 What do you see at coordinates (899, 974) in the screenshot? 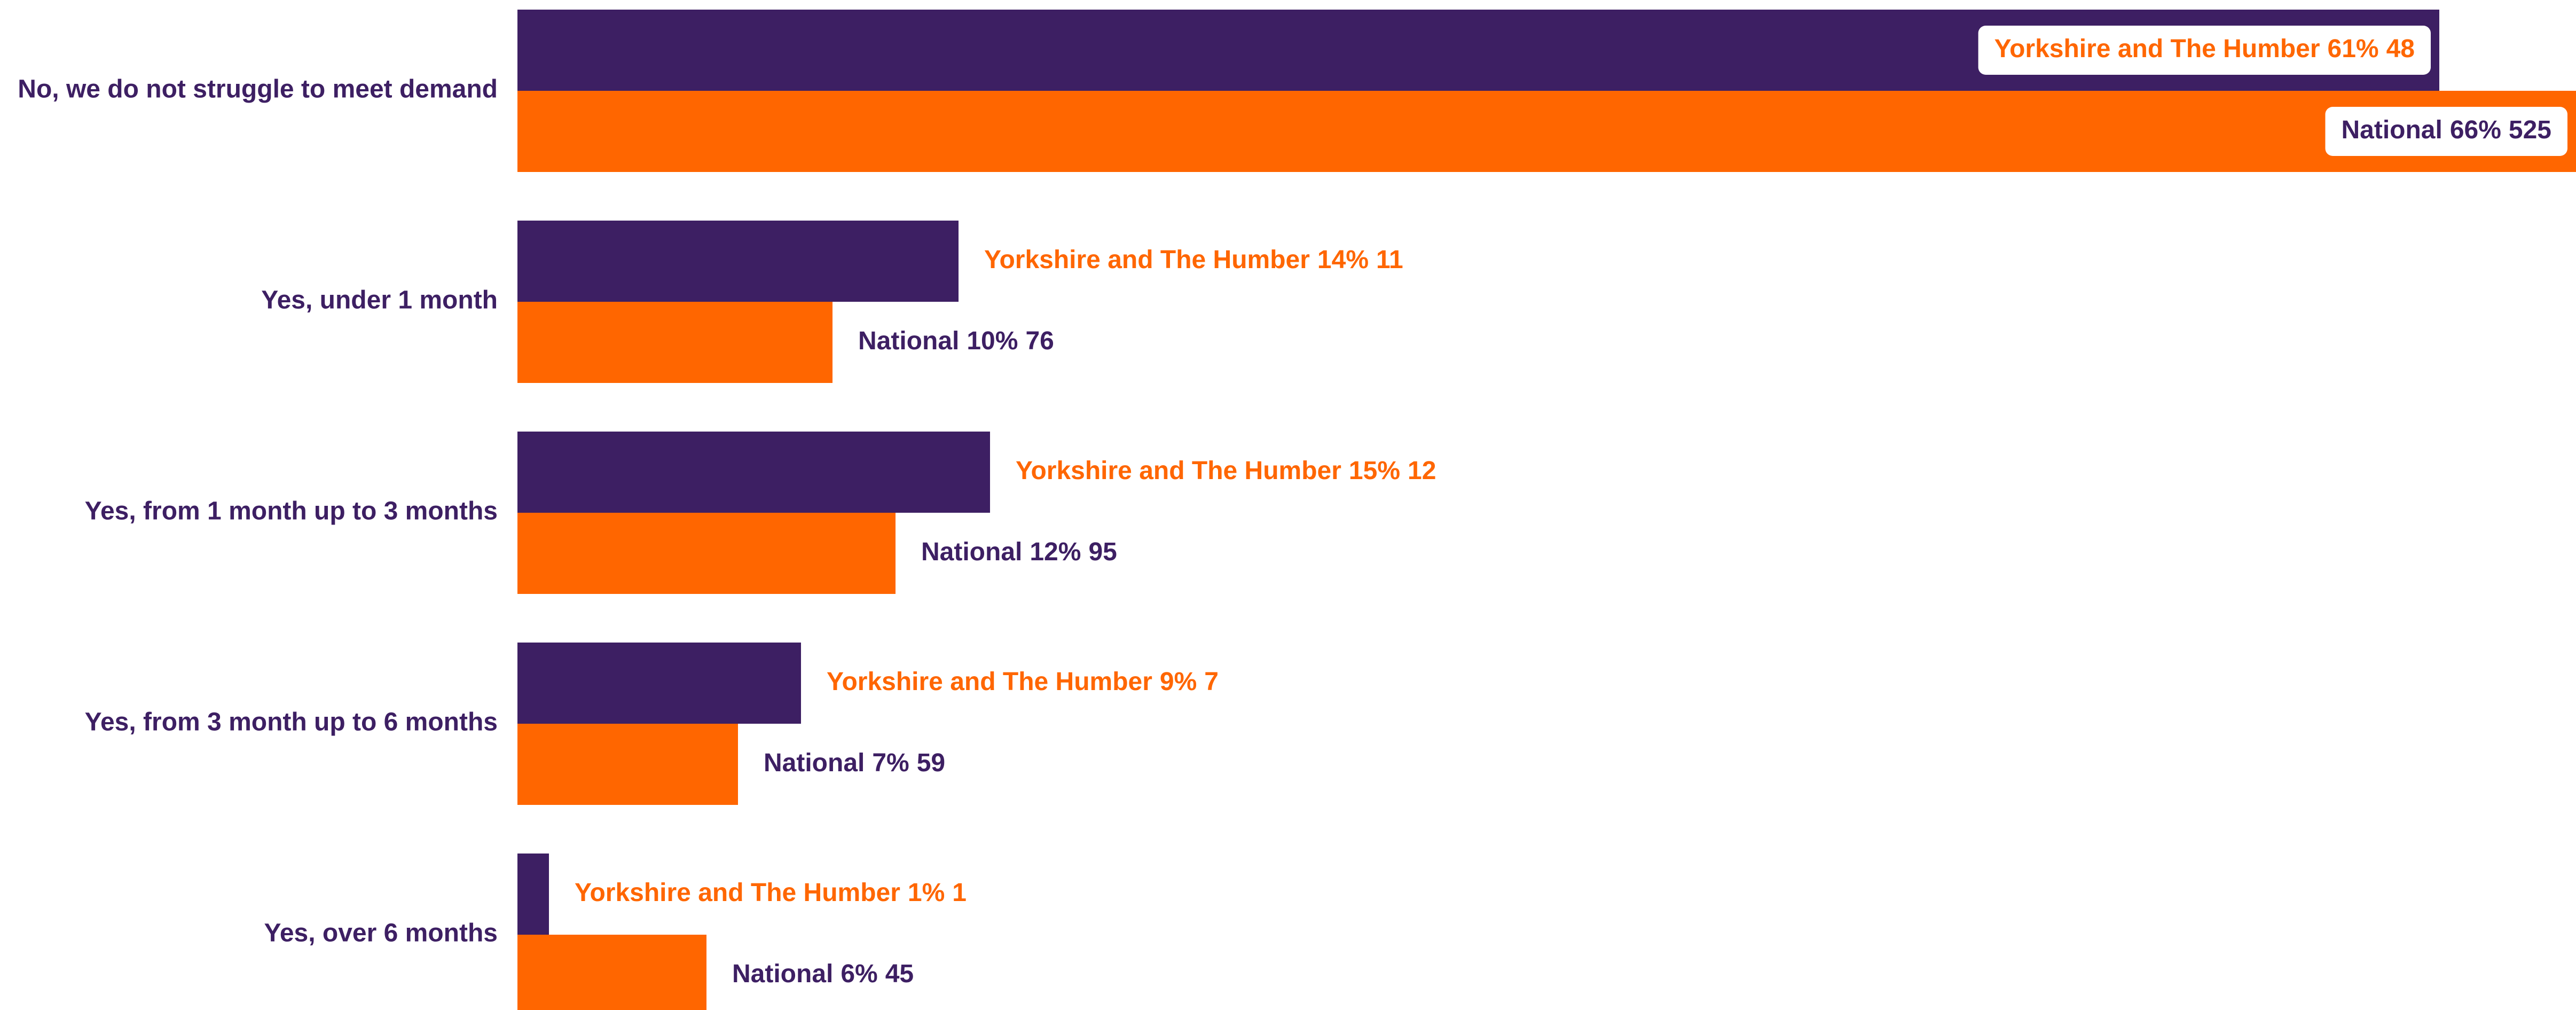
I see `count-label: 45` at bounding box center [899, 974].